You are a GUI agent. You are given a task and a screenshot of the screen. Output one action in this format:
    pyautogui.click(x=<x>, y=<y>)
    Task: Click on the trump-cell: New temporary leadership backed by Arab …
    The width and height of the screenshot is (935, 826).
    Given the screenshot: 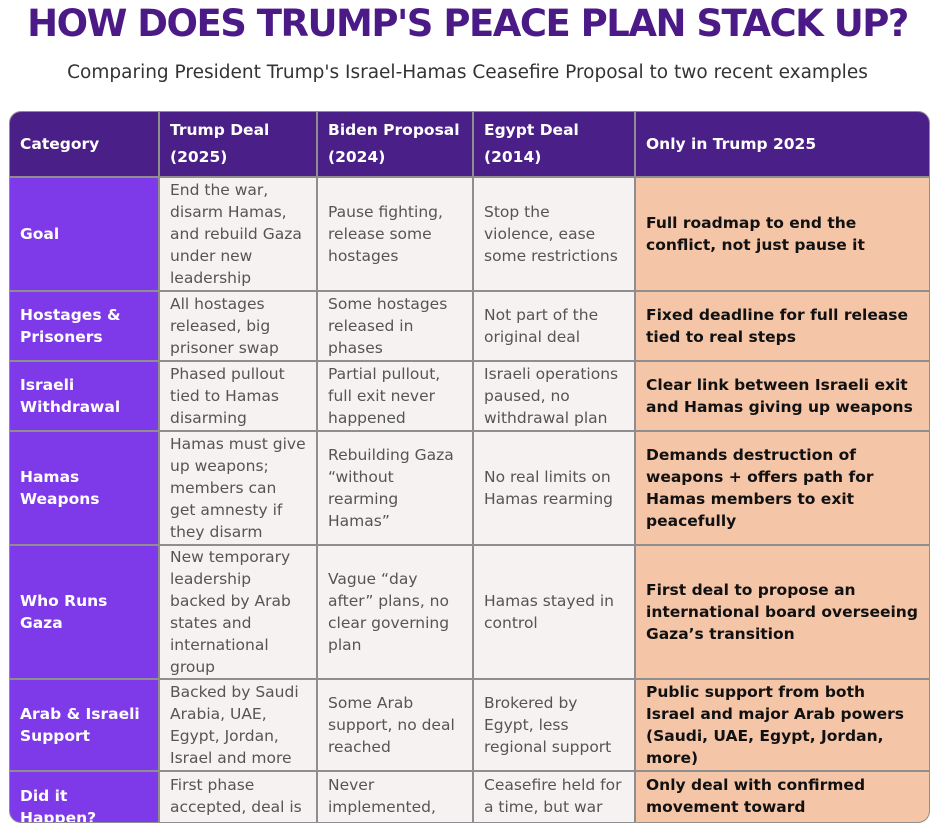 What is the action you would take?
    pyautogui.click(x=238, y=612)
    